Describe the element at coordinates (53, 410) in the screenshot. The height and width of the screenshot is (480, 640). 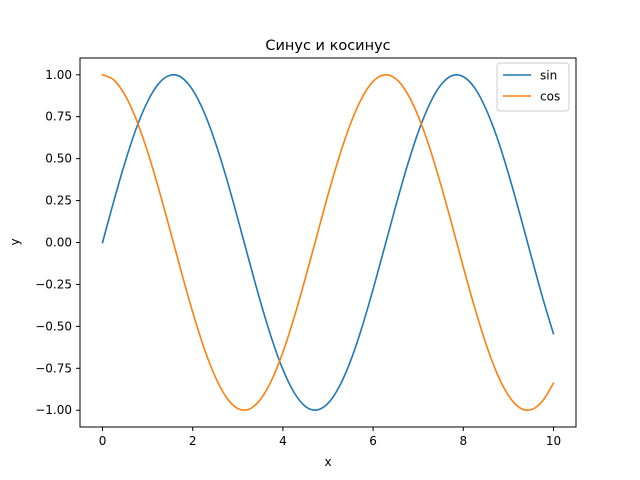
I see `y-tick-label: −1.00` at that location.